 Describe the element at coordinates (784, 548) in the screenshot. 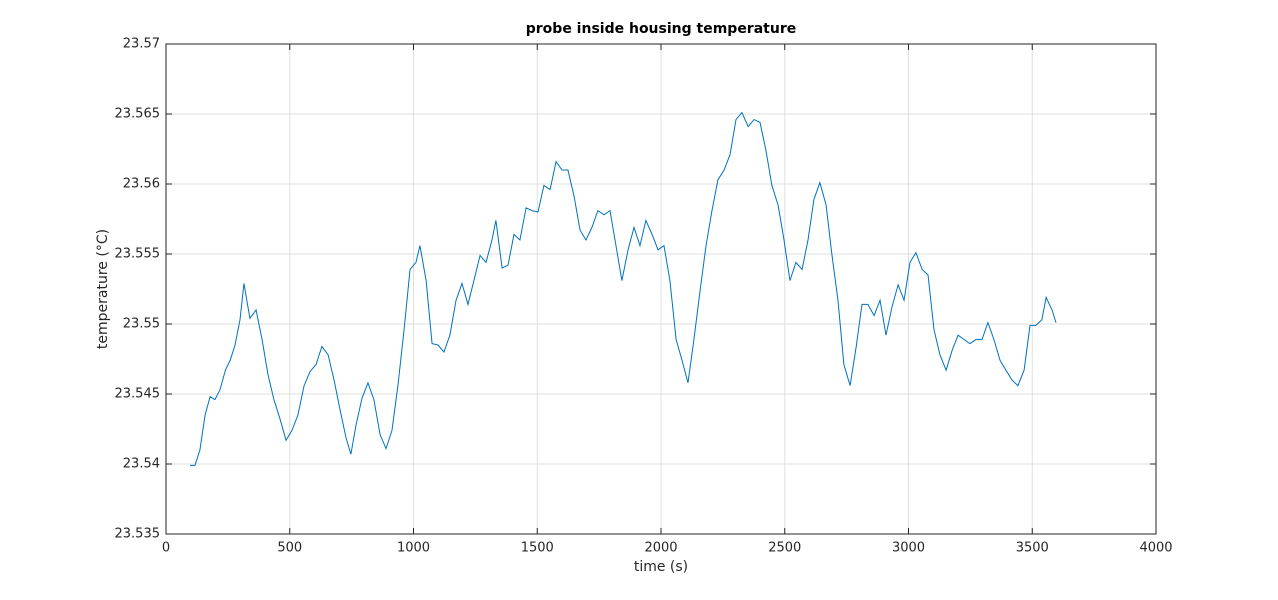

I see `x-tick-label: 2500` at that location.